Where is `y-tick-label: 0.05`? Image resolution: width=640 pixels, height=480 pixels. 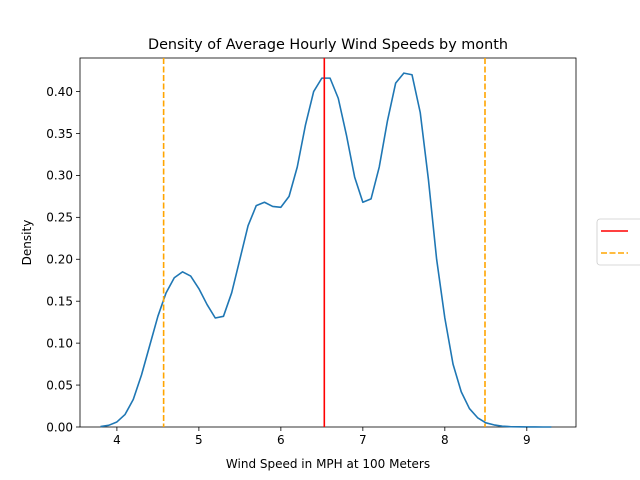
y-tick-label: 0.05 is located at coordinates (59, 385).